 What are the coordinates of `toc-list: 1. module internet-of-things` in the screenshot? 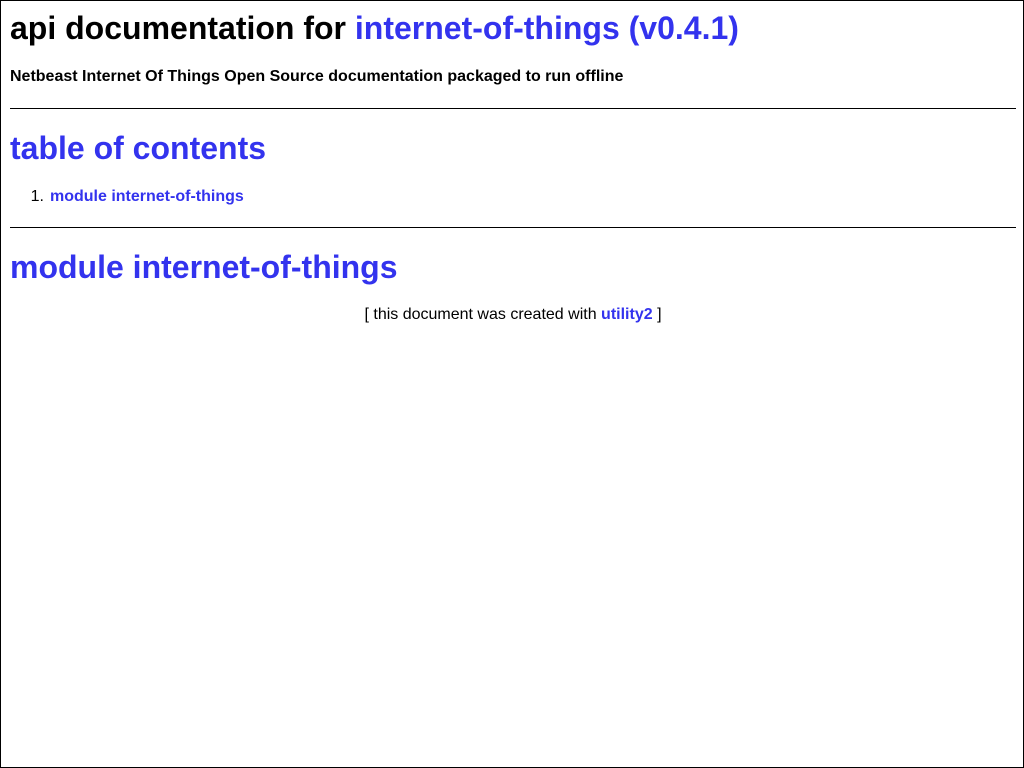 It's located at (127, 197).